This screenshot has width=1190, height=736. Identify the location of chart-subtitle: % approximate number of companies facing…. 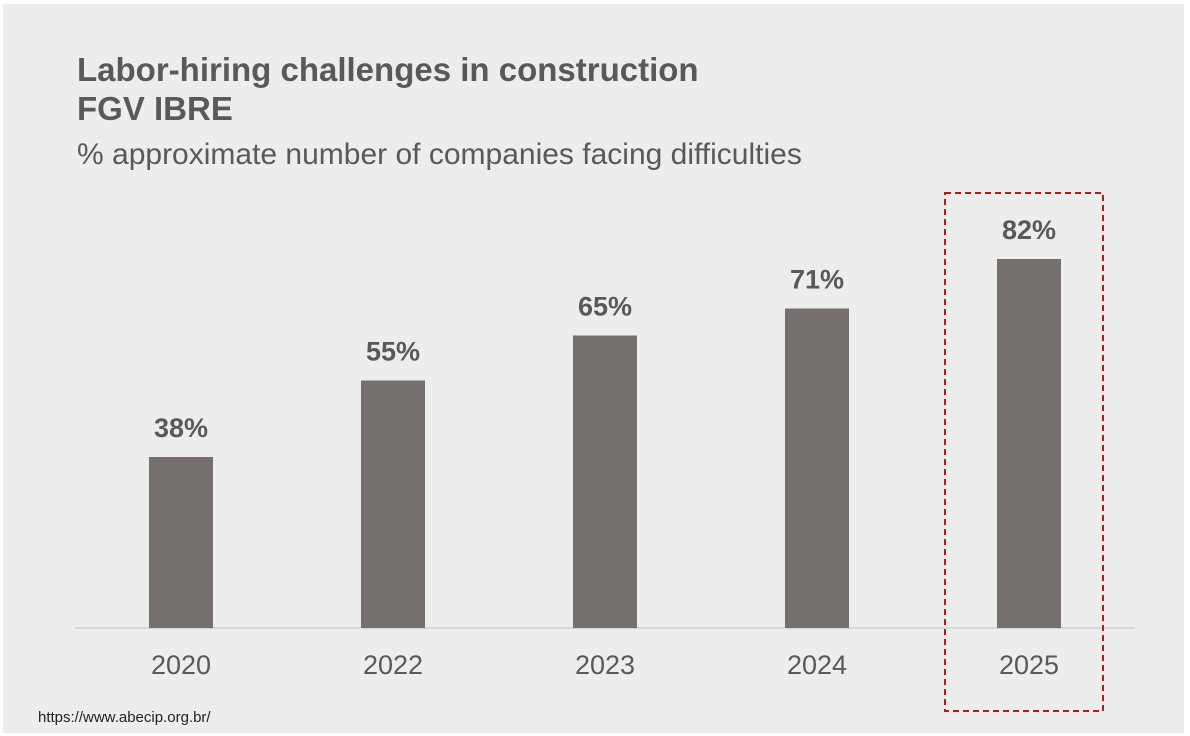
(439, 154).